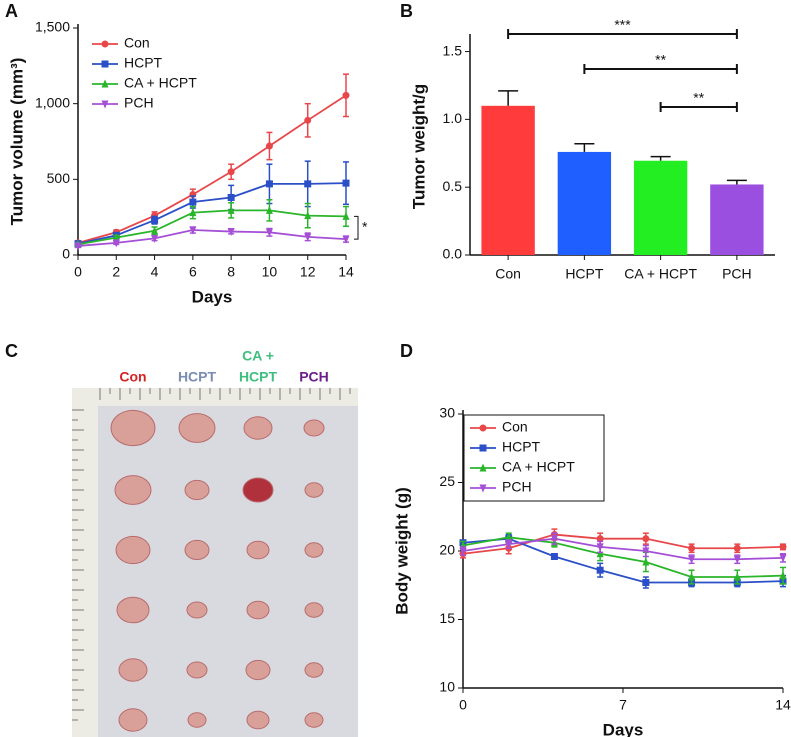 The height and width of the screenshot is (737, 791). I want to click on panel-label: D, so click(406, 351).